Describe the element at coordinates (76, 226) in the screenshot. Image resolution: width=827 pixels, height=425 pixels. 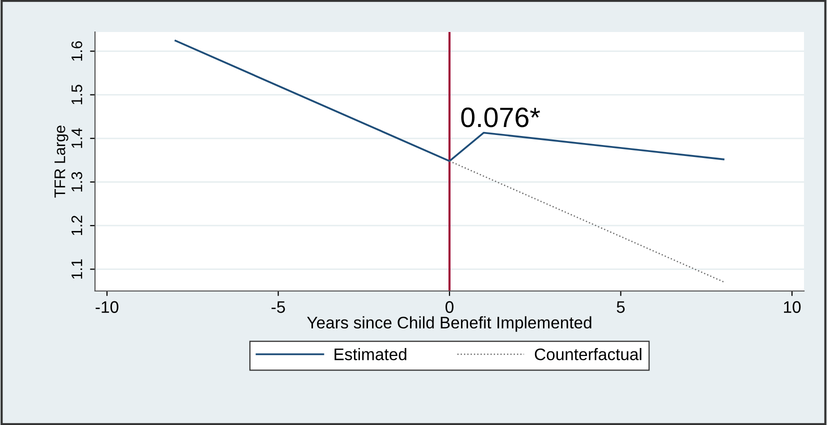
I see `y-tick-label: 1.2` at that location.